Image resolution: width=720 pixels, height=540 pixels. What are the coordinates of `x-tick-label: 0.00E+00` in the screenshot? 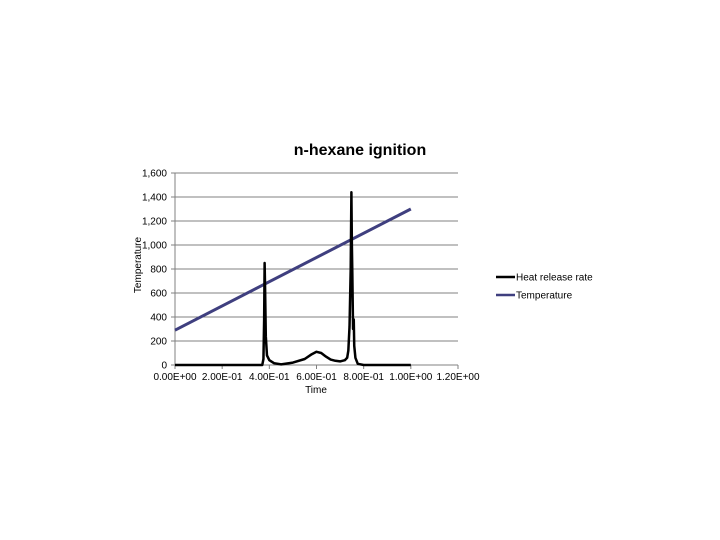 It's located at (175, 377).